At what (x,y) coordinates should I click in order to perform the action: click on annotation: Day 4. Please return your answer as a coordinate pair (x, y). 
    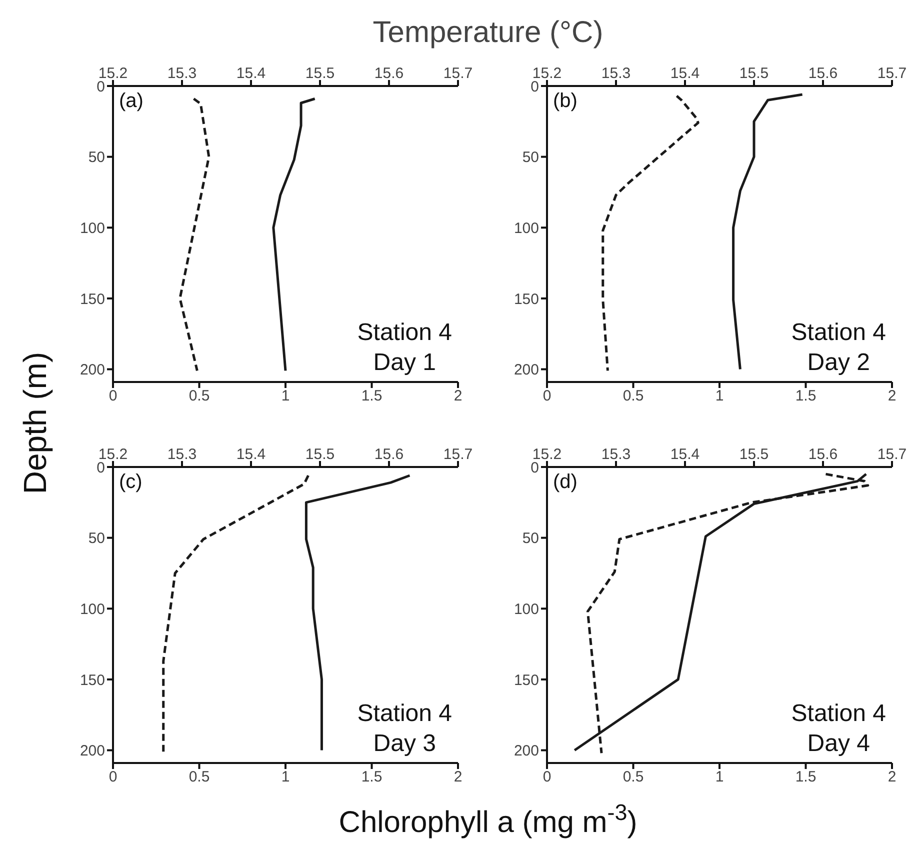
    Looking at the image, I should click on (838, 744).